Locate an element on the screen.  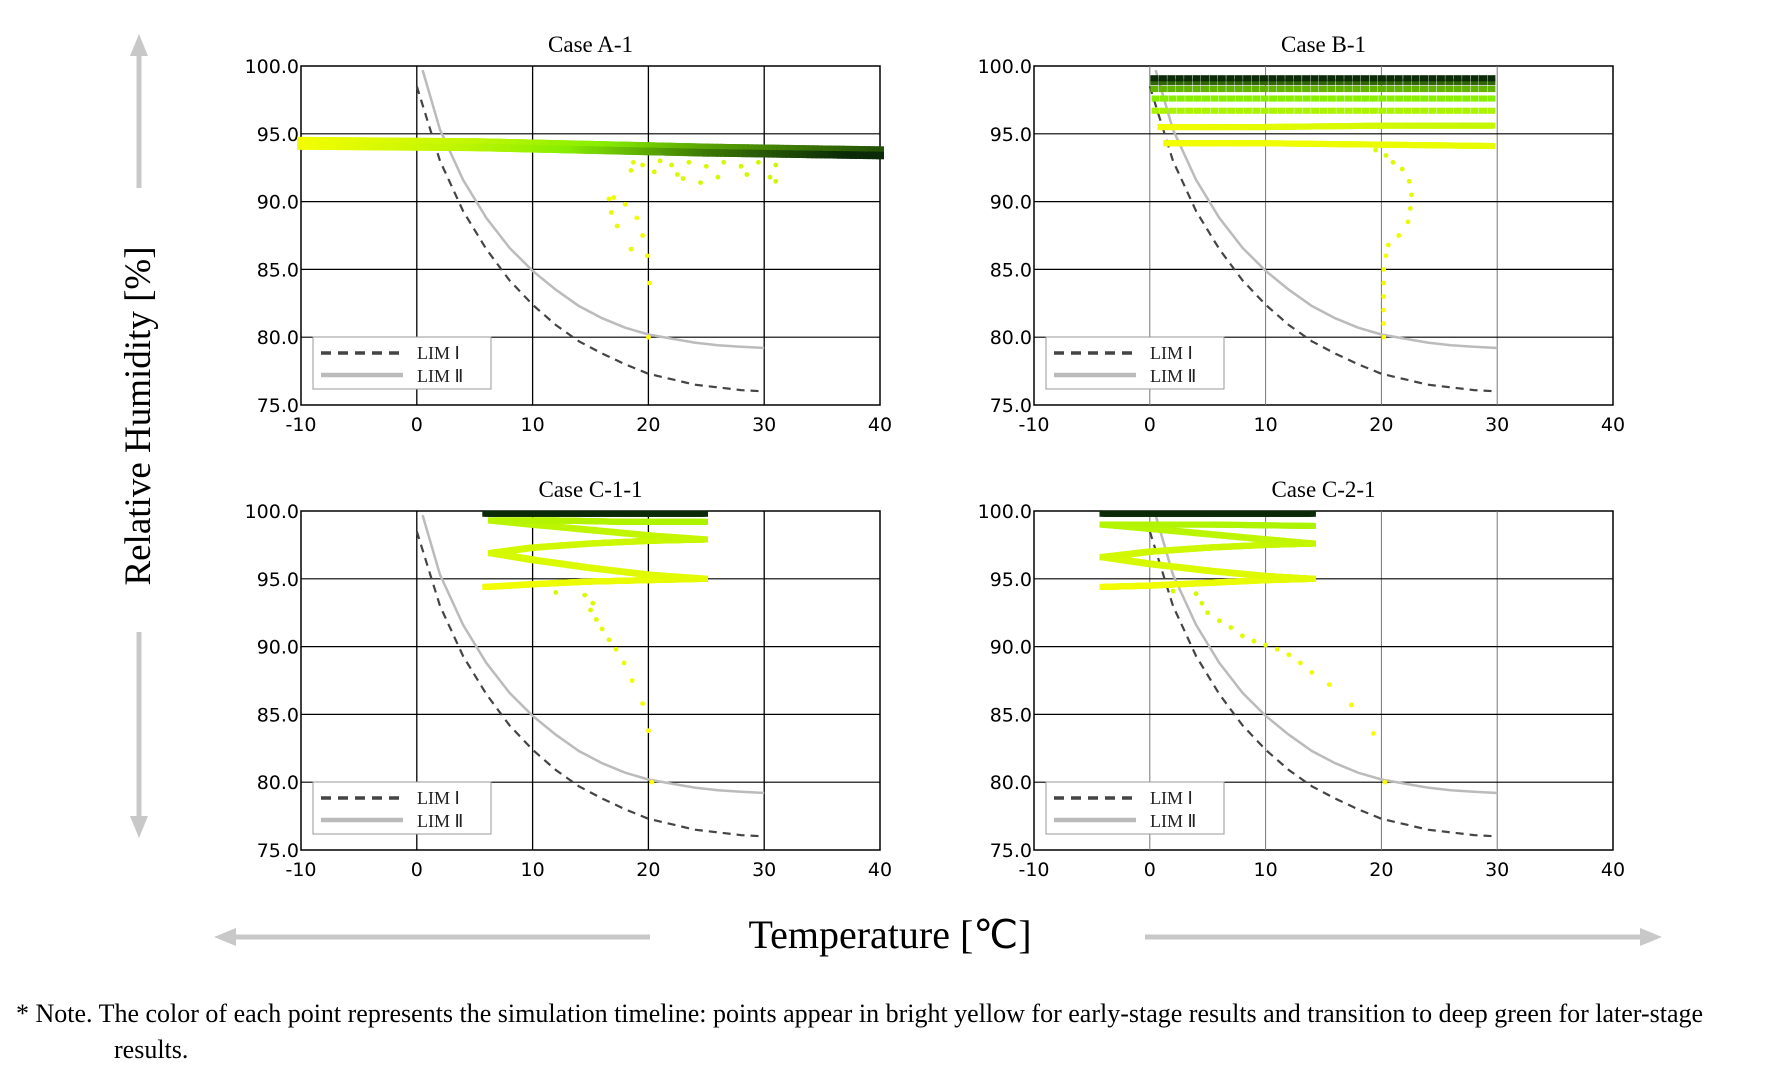
y-arrow-down-head is located at coordinates (139, 827).